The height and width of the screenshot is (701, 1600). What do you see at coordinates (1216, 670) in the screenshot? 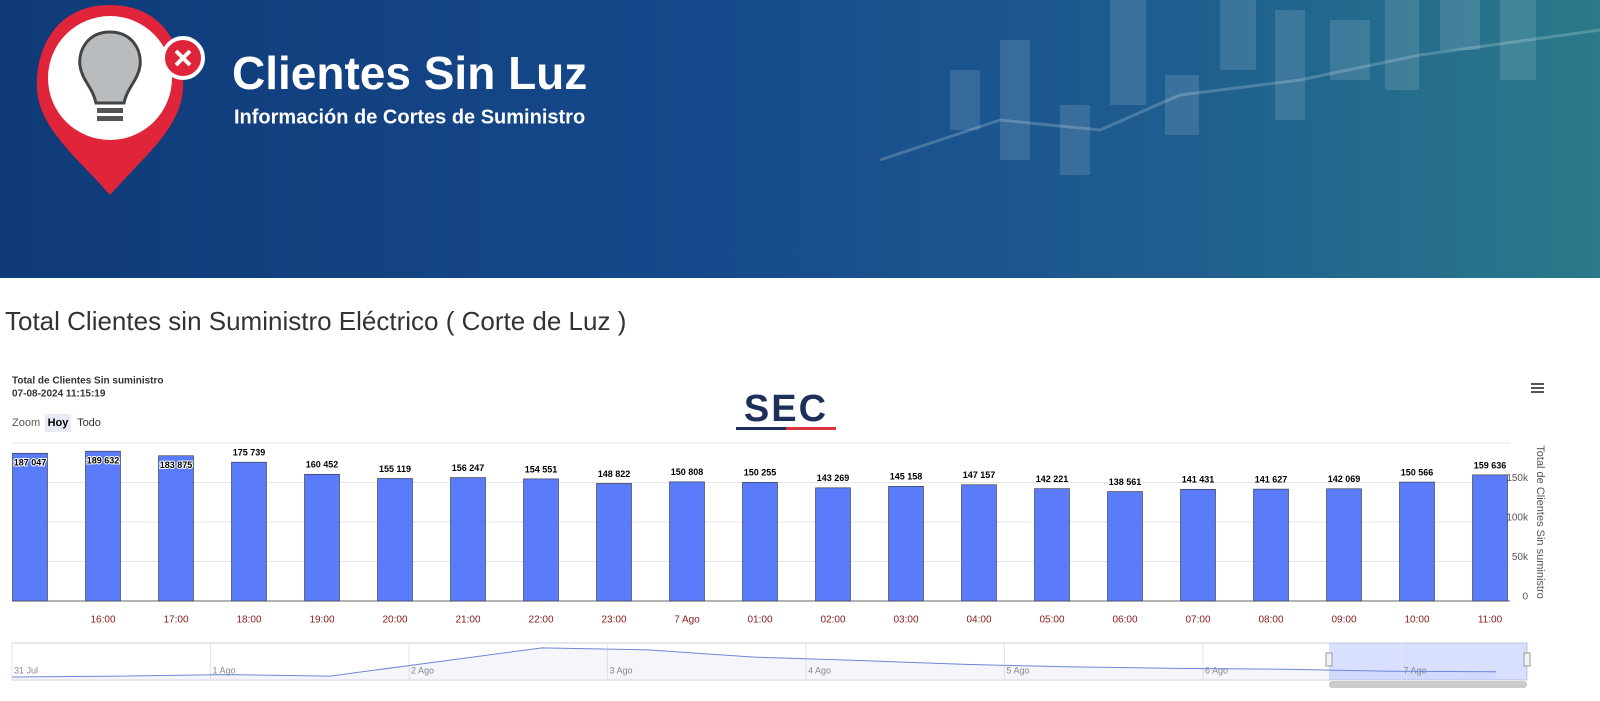
I see `navigator-label: 6 Ago` at bounding box center [1216, 670].